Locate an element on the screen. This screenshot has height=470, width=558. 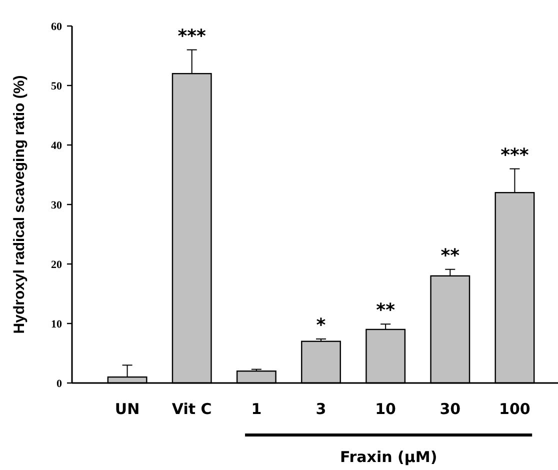
x-tick-label: UN is located at coordinates (127, 409).